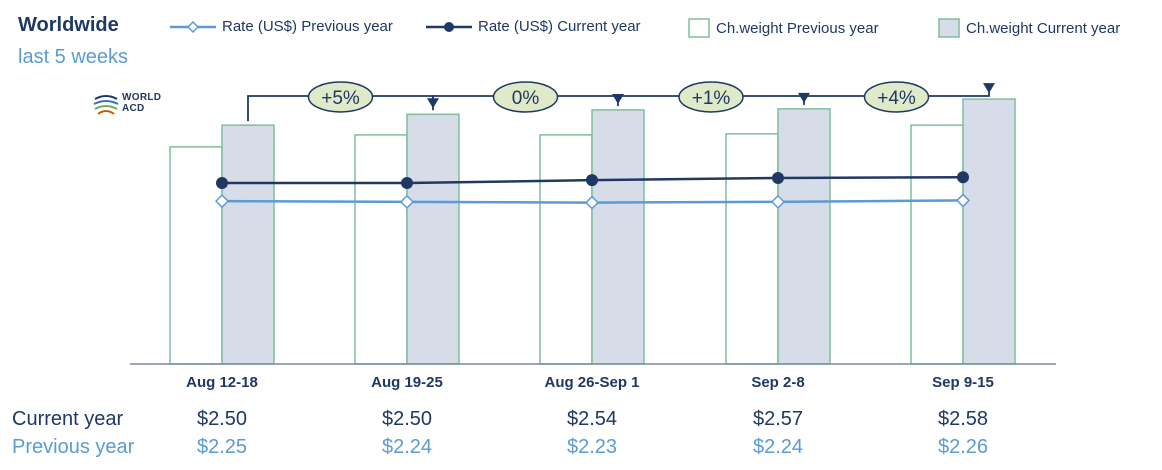 The width and height of the screenshot is (1162, 470). Describe the element at coordinates (193, 26) in the screenshot. I see `legend-line-diamond-icon` at that location.